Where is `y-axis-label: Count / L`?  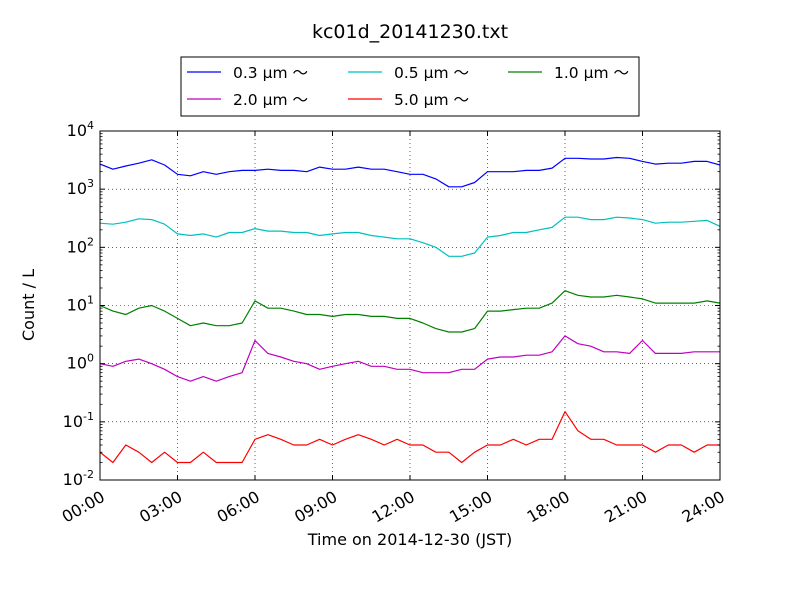 y-axis-label: Count / L is located at coordinates (28, 305).